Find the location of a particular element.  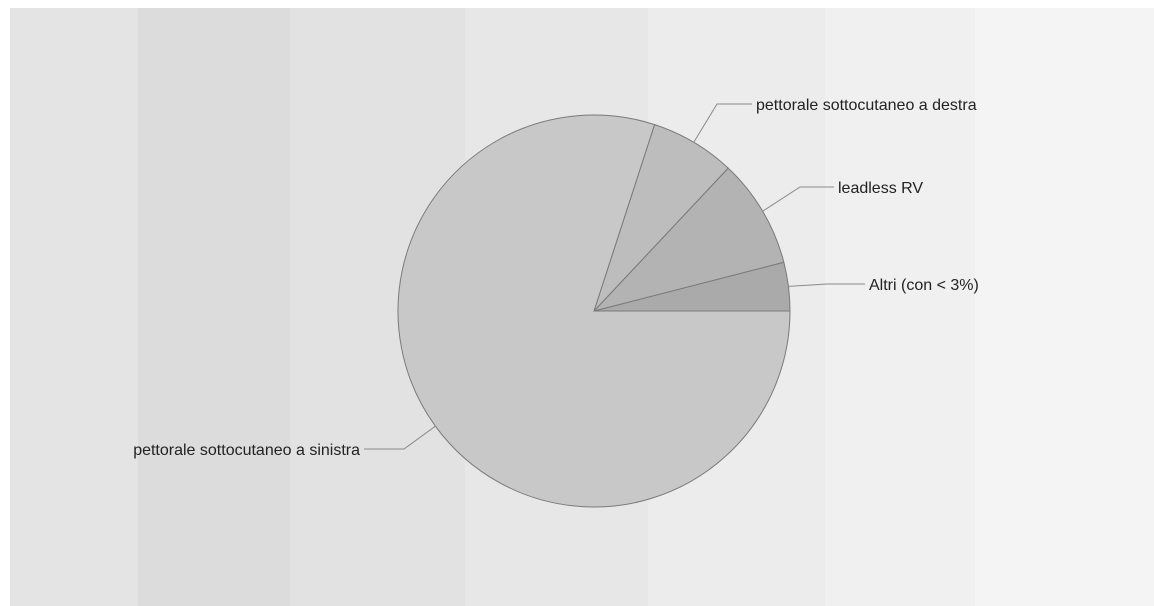

leader-line-leadless-rv is located at coordinates (798, 199).